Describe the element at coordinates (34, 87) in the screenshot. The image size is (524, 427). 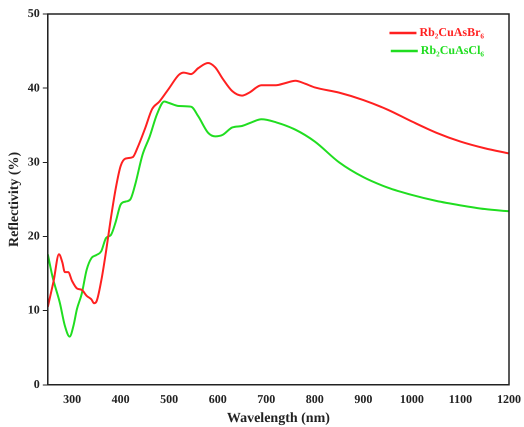
I see `y-tick-label: 40` at that location.